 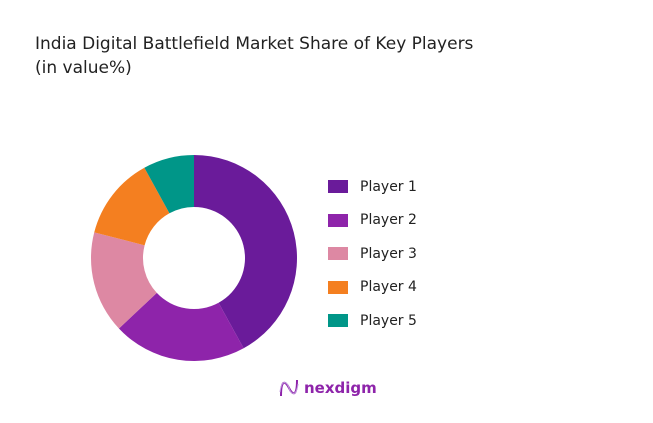 I want to click on subtitle-line: (in value%), so click(x=83, y=68).